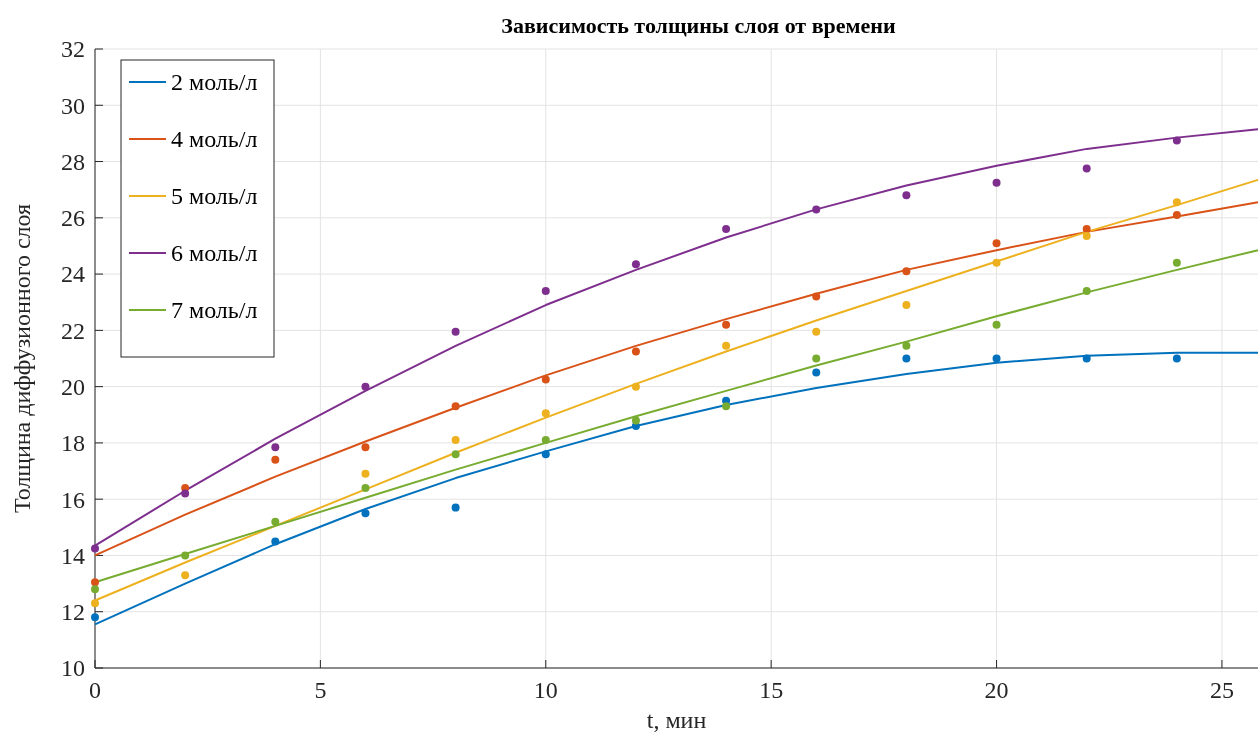 The height and width of the screenshot is (742, 1259). Describe the element at coordinates (214, 196) in the screenshot. I see `legend-label: 5 моль/л` at that location.